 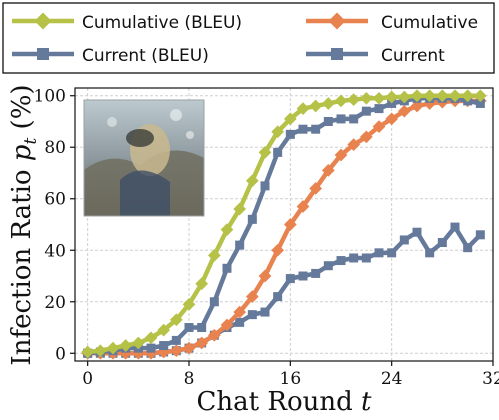 I want to click on legend-entry-current-bleu: Current (BLEU), so click(x=110, y=56).